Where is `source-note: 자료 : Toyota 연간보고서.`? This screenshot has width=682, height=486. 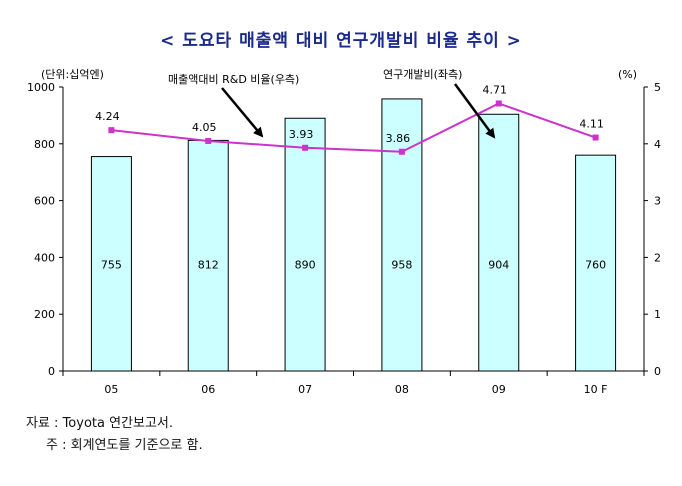 source-note: 자료 : Toyota 연간보고서. is located at coordinates (100, 423).